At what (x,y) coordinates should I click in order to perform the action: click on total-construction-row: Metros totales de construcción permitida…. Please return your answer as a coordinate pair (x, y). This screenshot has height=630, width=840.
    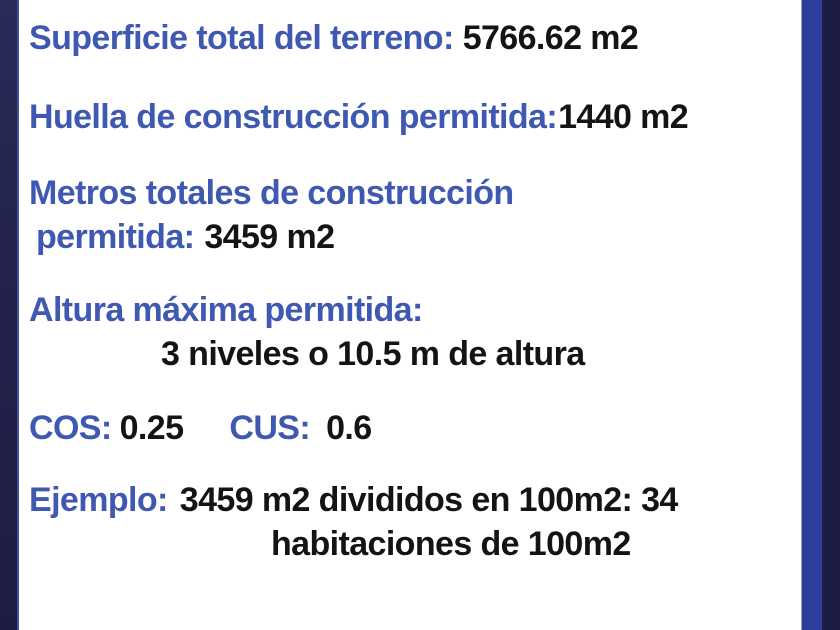
    Looking at the image, I should click on (415, 215).